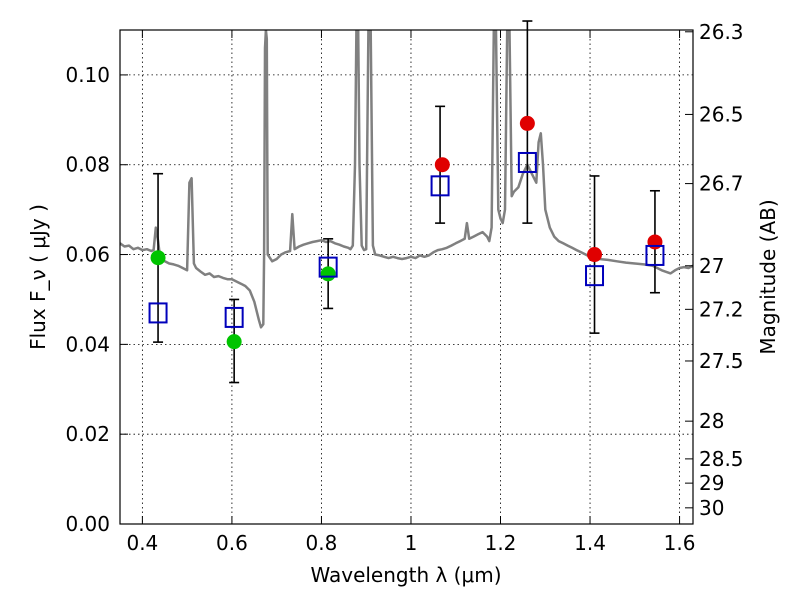  What do you see at coordinates (411, 543) in the screenshot?
I see `x-tick-label: 1` at bounding box center [411, 543].